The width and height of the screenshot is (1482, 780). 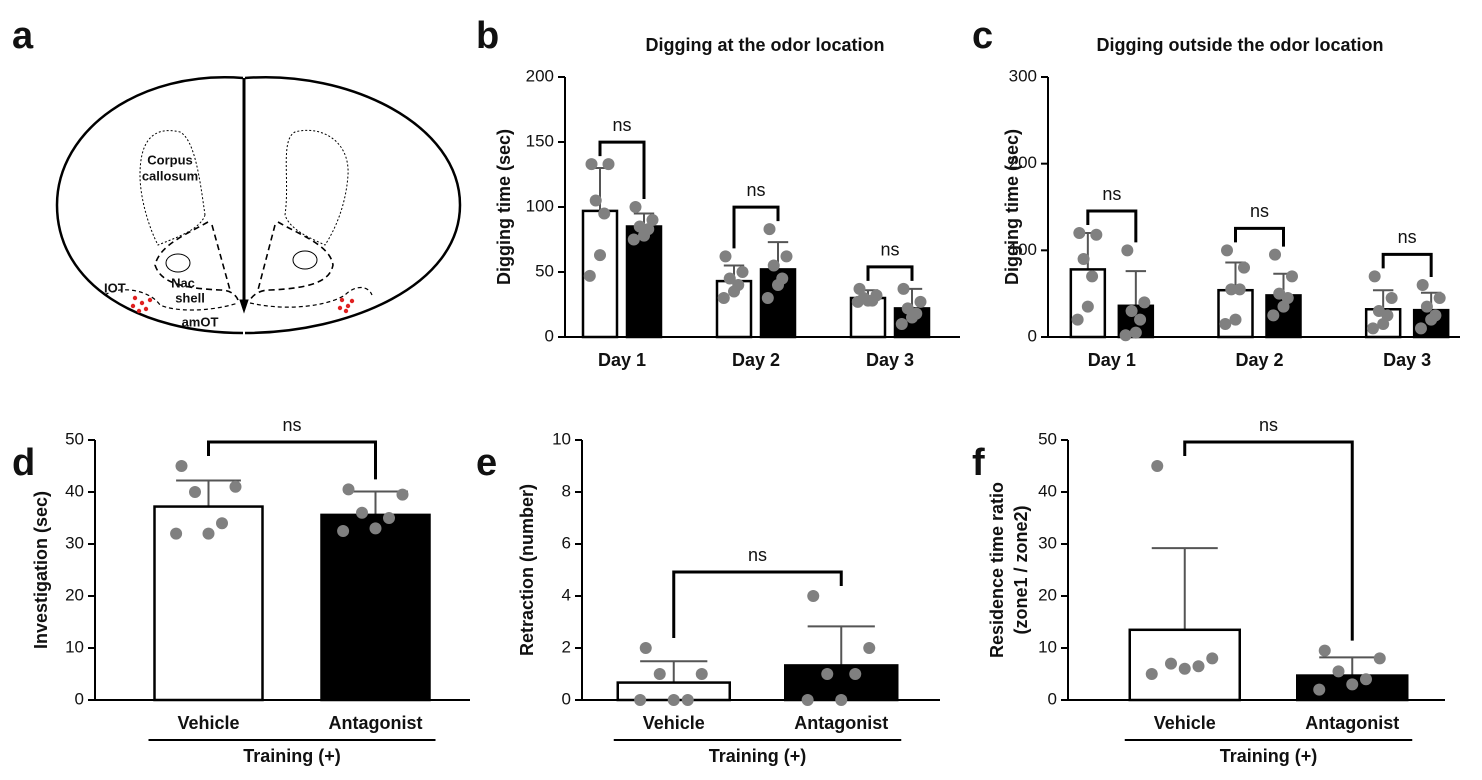 I want to click on y-axis-label: (zone1 / zone2), so click(x=1021, y=569).